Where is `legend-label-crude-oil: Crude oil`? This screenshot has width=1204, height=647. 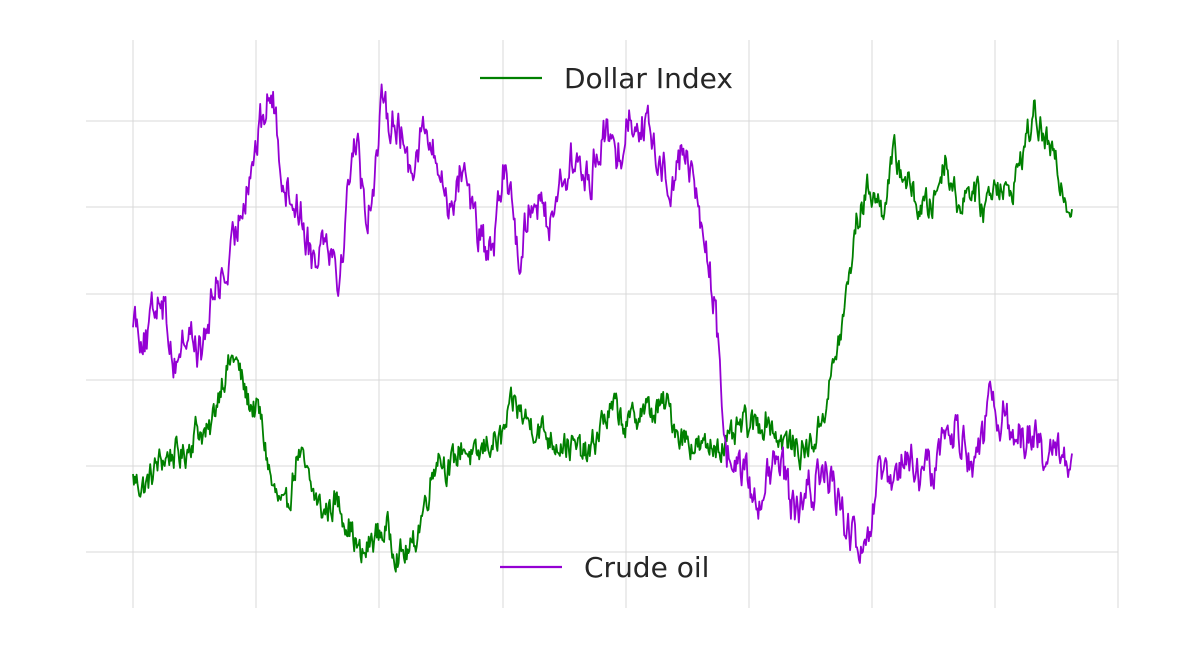
legend-label-crude-oil: Crude oil is located at coordinates (646, 567).